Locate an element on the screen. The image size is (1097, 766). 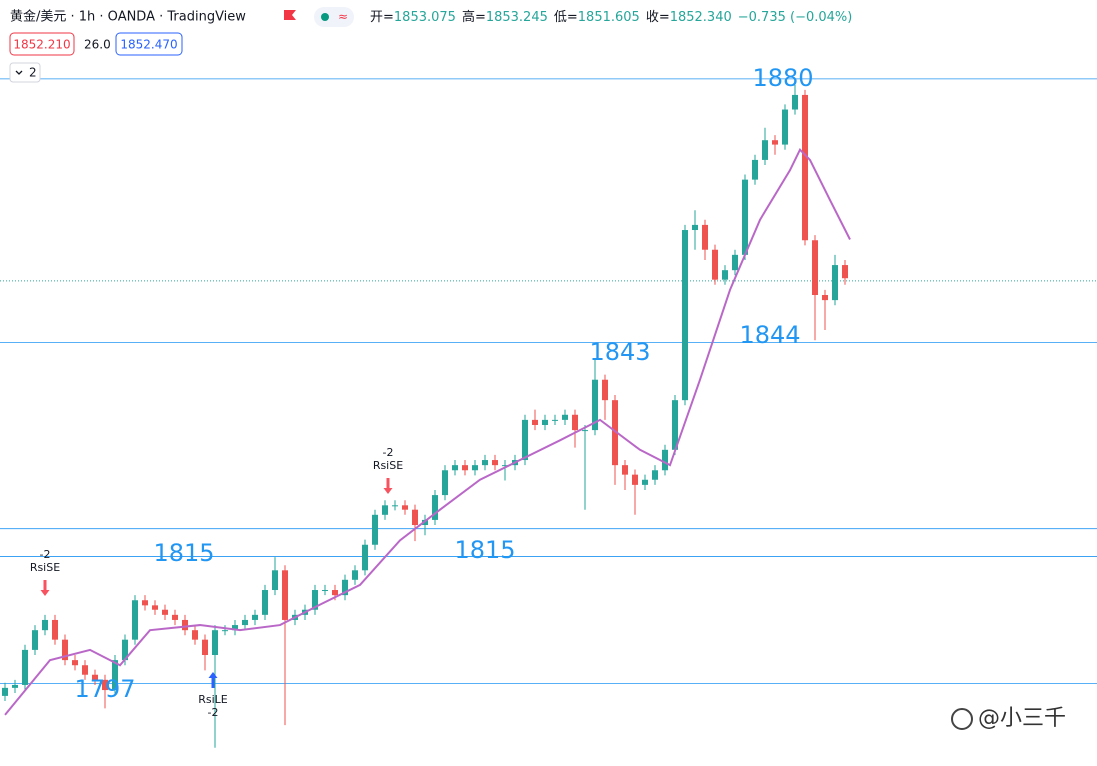
ask-price: 1852.470 is located at coordinates (148, 45).